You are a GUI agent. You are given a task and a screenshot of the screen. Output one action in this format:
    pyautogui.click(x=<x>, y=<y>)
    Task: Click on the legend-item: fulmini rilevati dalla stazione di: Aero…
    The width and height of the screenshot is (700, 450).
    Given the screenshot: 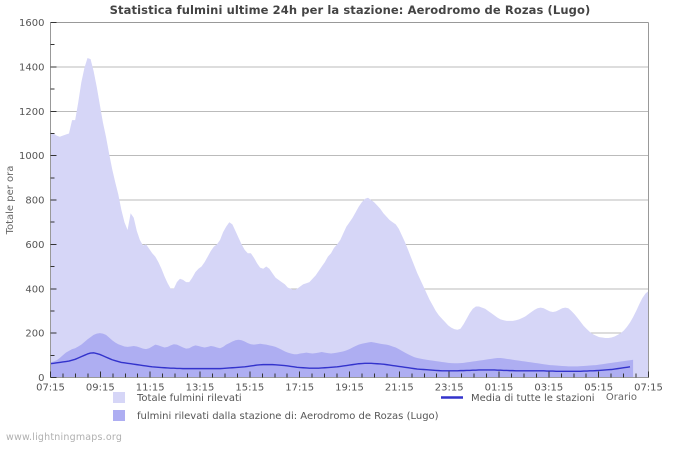 What is the action you would take?
    pyautogui.click(x=276, y=416)
    